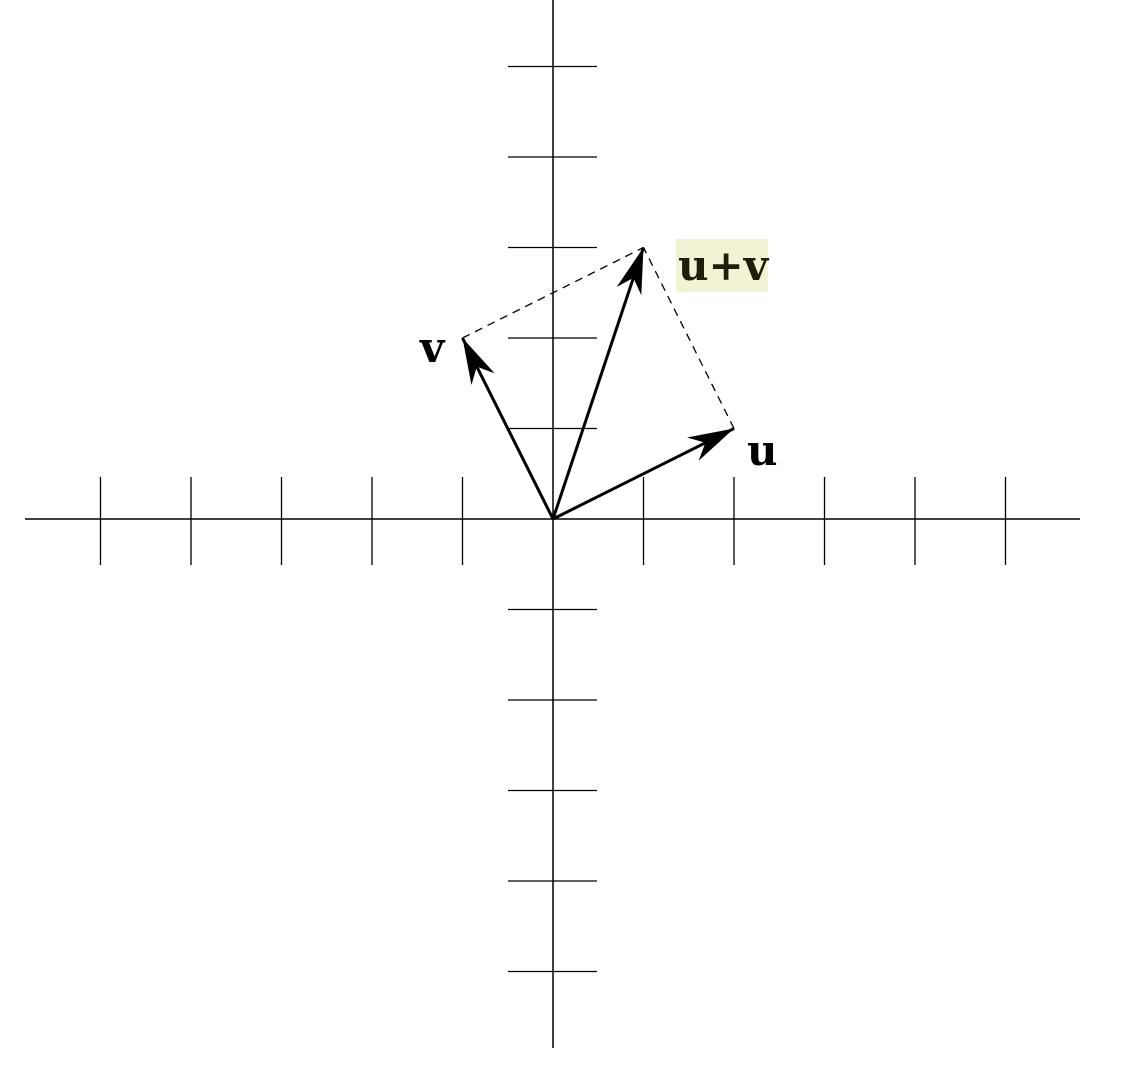 This screenshot has height=1073, width=1128. Describe the element at coordinates (643, 474) in the screenshot. I see `vector-u-shaft` at that location.